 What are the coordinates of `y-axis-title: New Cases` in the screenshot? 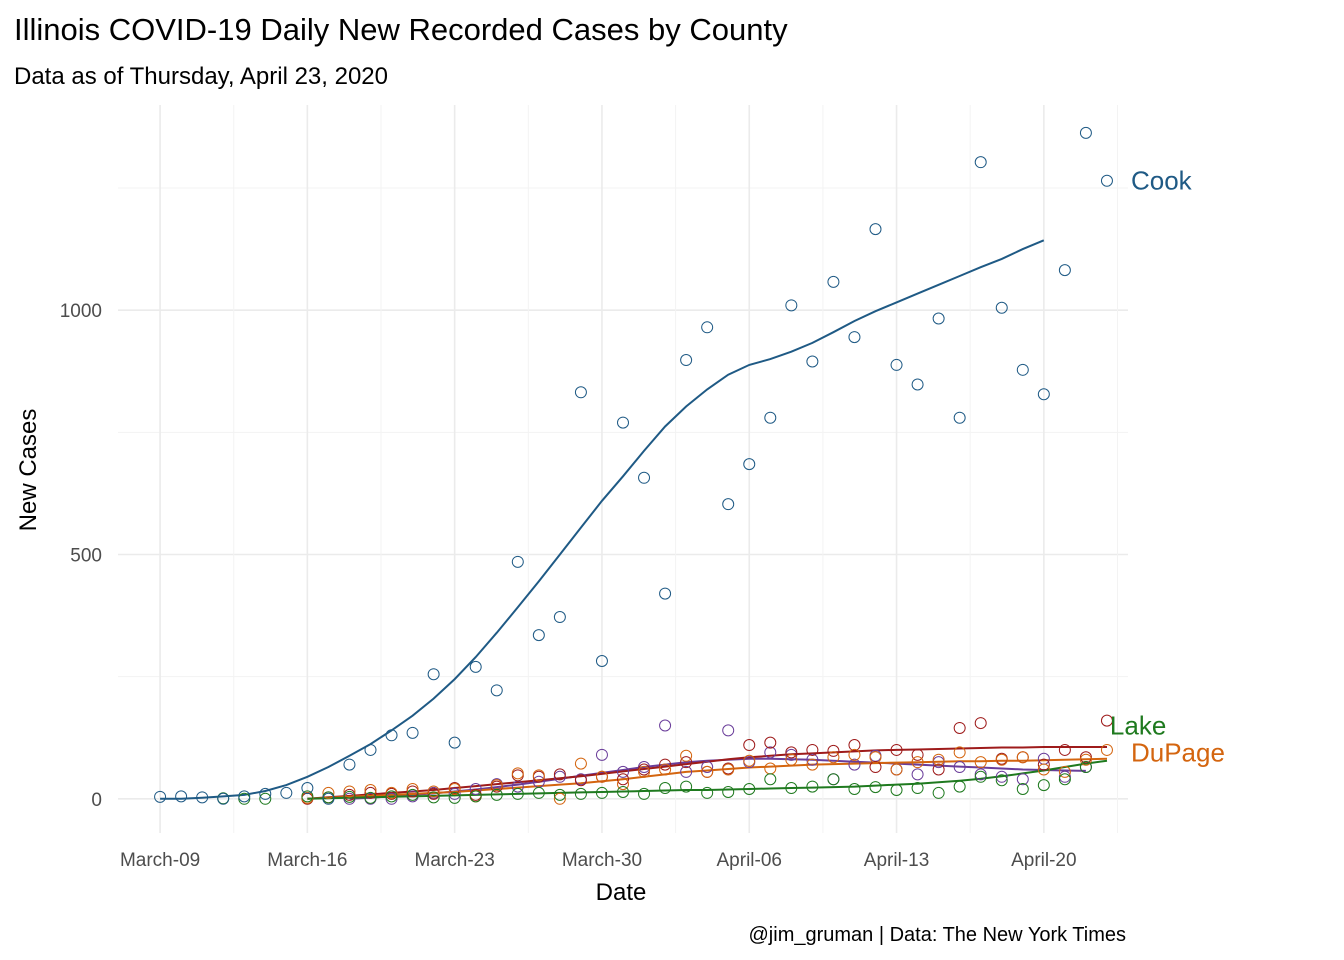 It's located at (28, 470).